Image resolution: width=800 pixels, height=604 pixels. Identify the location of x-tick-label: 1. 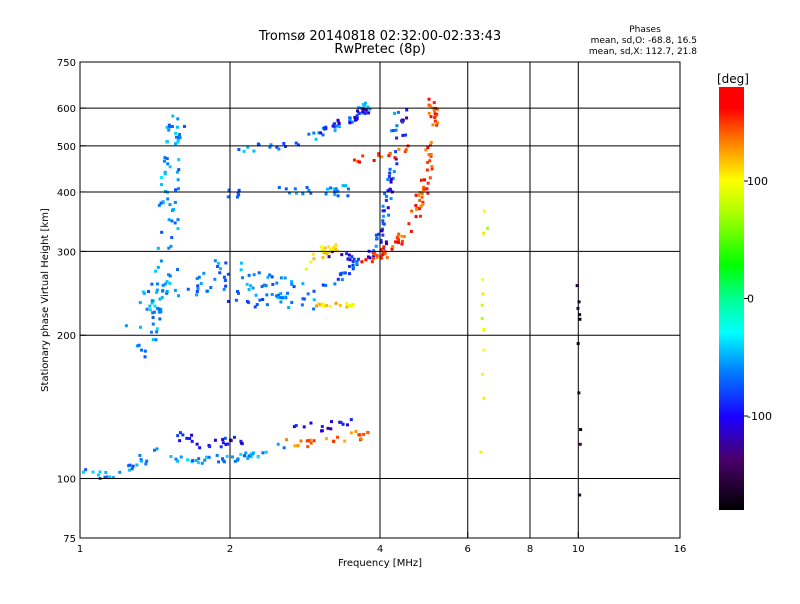
(80, 549).